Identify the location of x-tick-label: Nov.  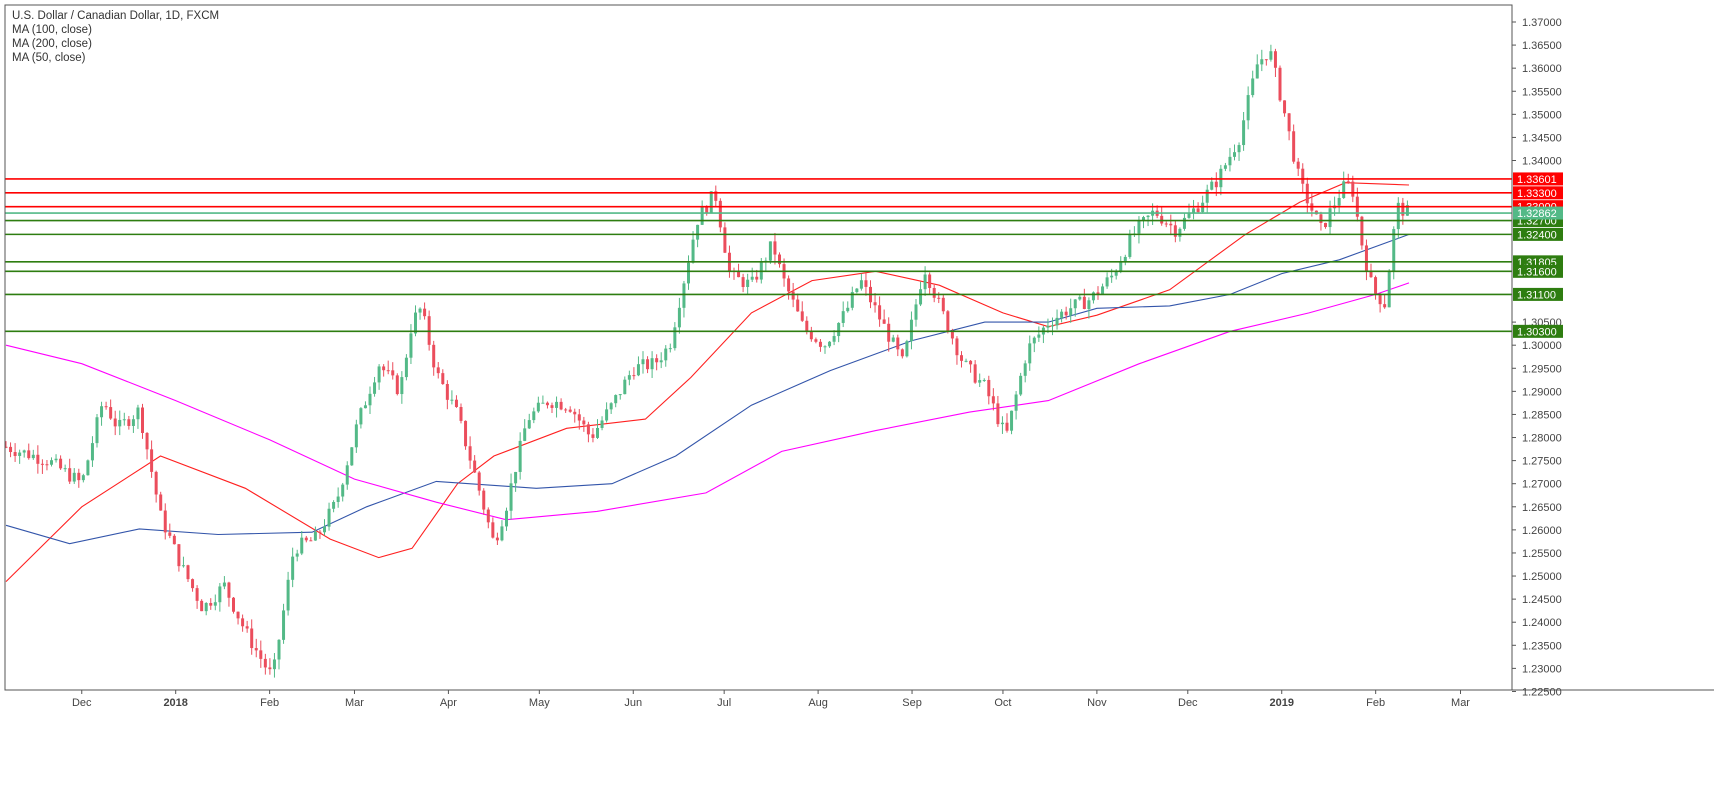
(1097, 703).